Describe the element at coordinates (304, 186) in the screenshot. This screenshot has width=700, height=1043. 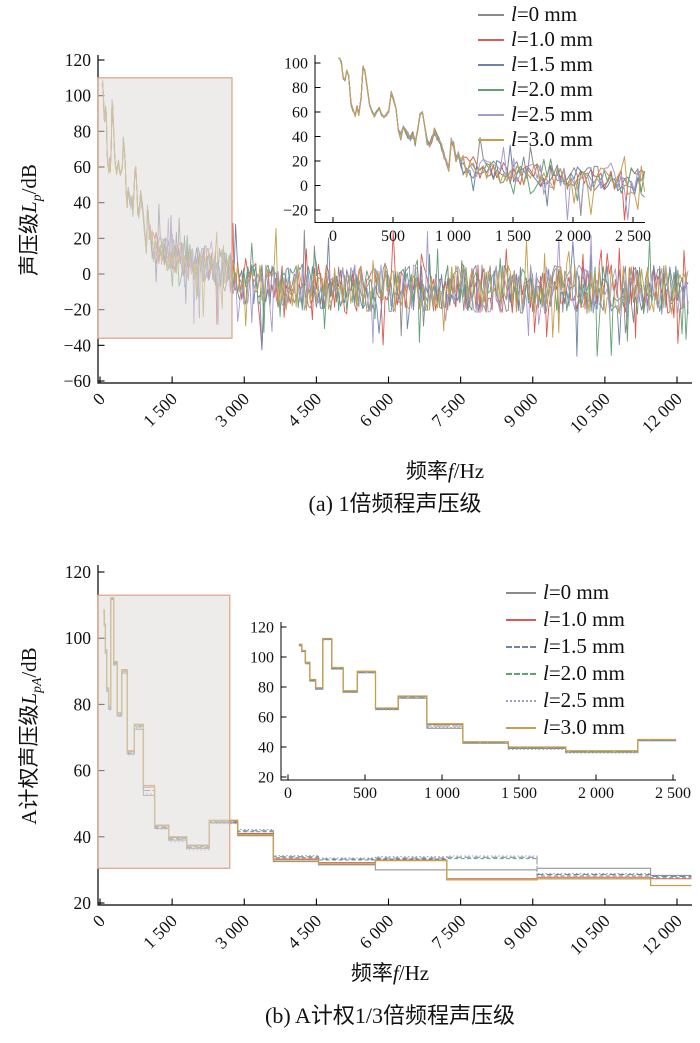
I see `inset-a-y-tick-label: 0` at that location.